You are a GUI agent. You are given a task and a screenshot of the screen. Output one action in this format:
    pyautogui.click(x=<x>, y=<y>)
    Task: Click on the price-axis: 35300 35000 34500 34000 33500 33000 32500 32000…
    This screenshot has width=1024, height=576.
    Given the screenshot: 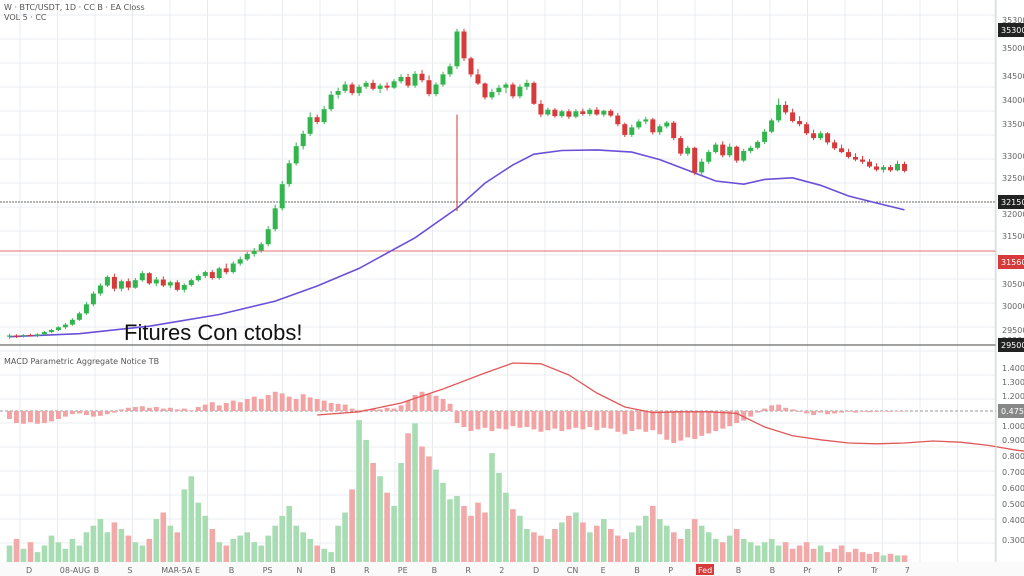 What is the action you would take?
    pyautogui.click(x=1009, y=281)
    